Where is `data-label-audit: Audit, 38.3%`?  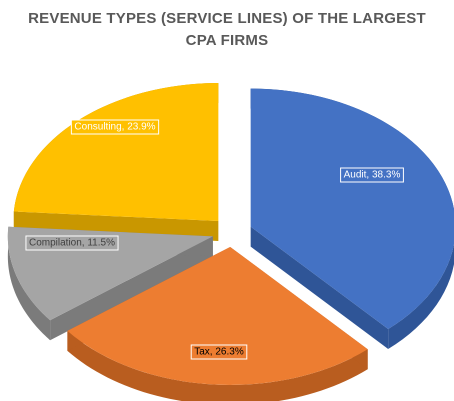
data-label-audit: Audit, 38.3% is located at coordinates (372, 175).